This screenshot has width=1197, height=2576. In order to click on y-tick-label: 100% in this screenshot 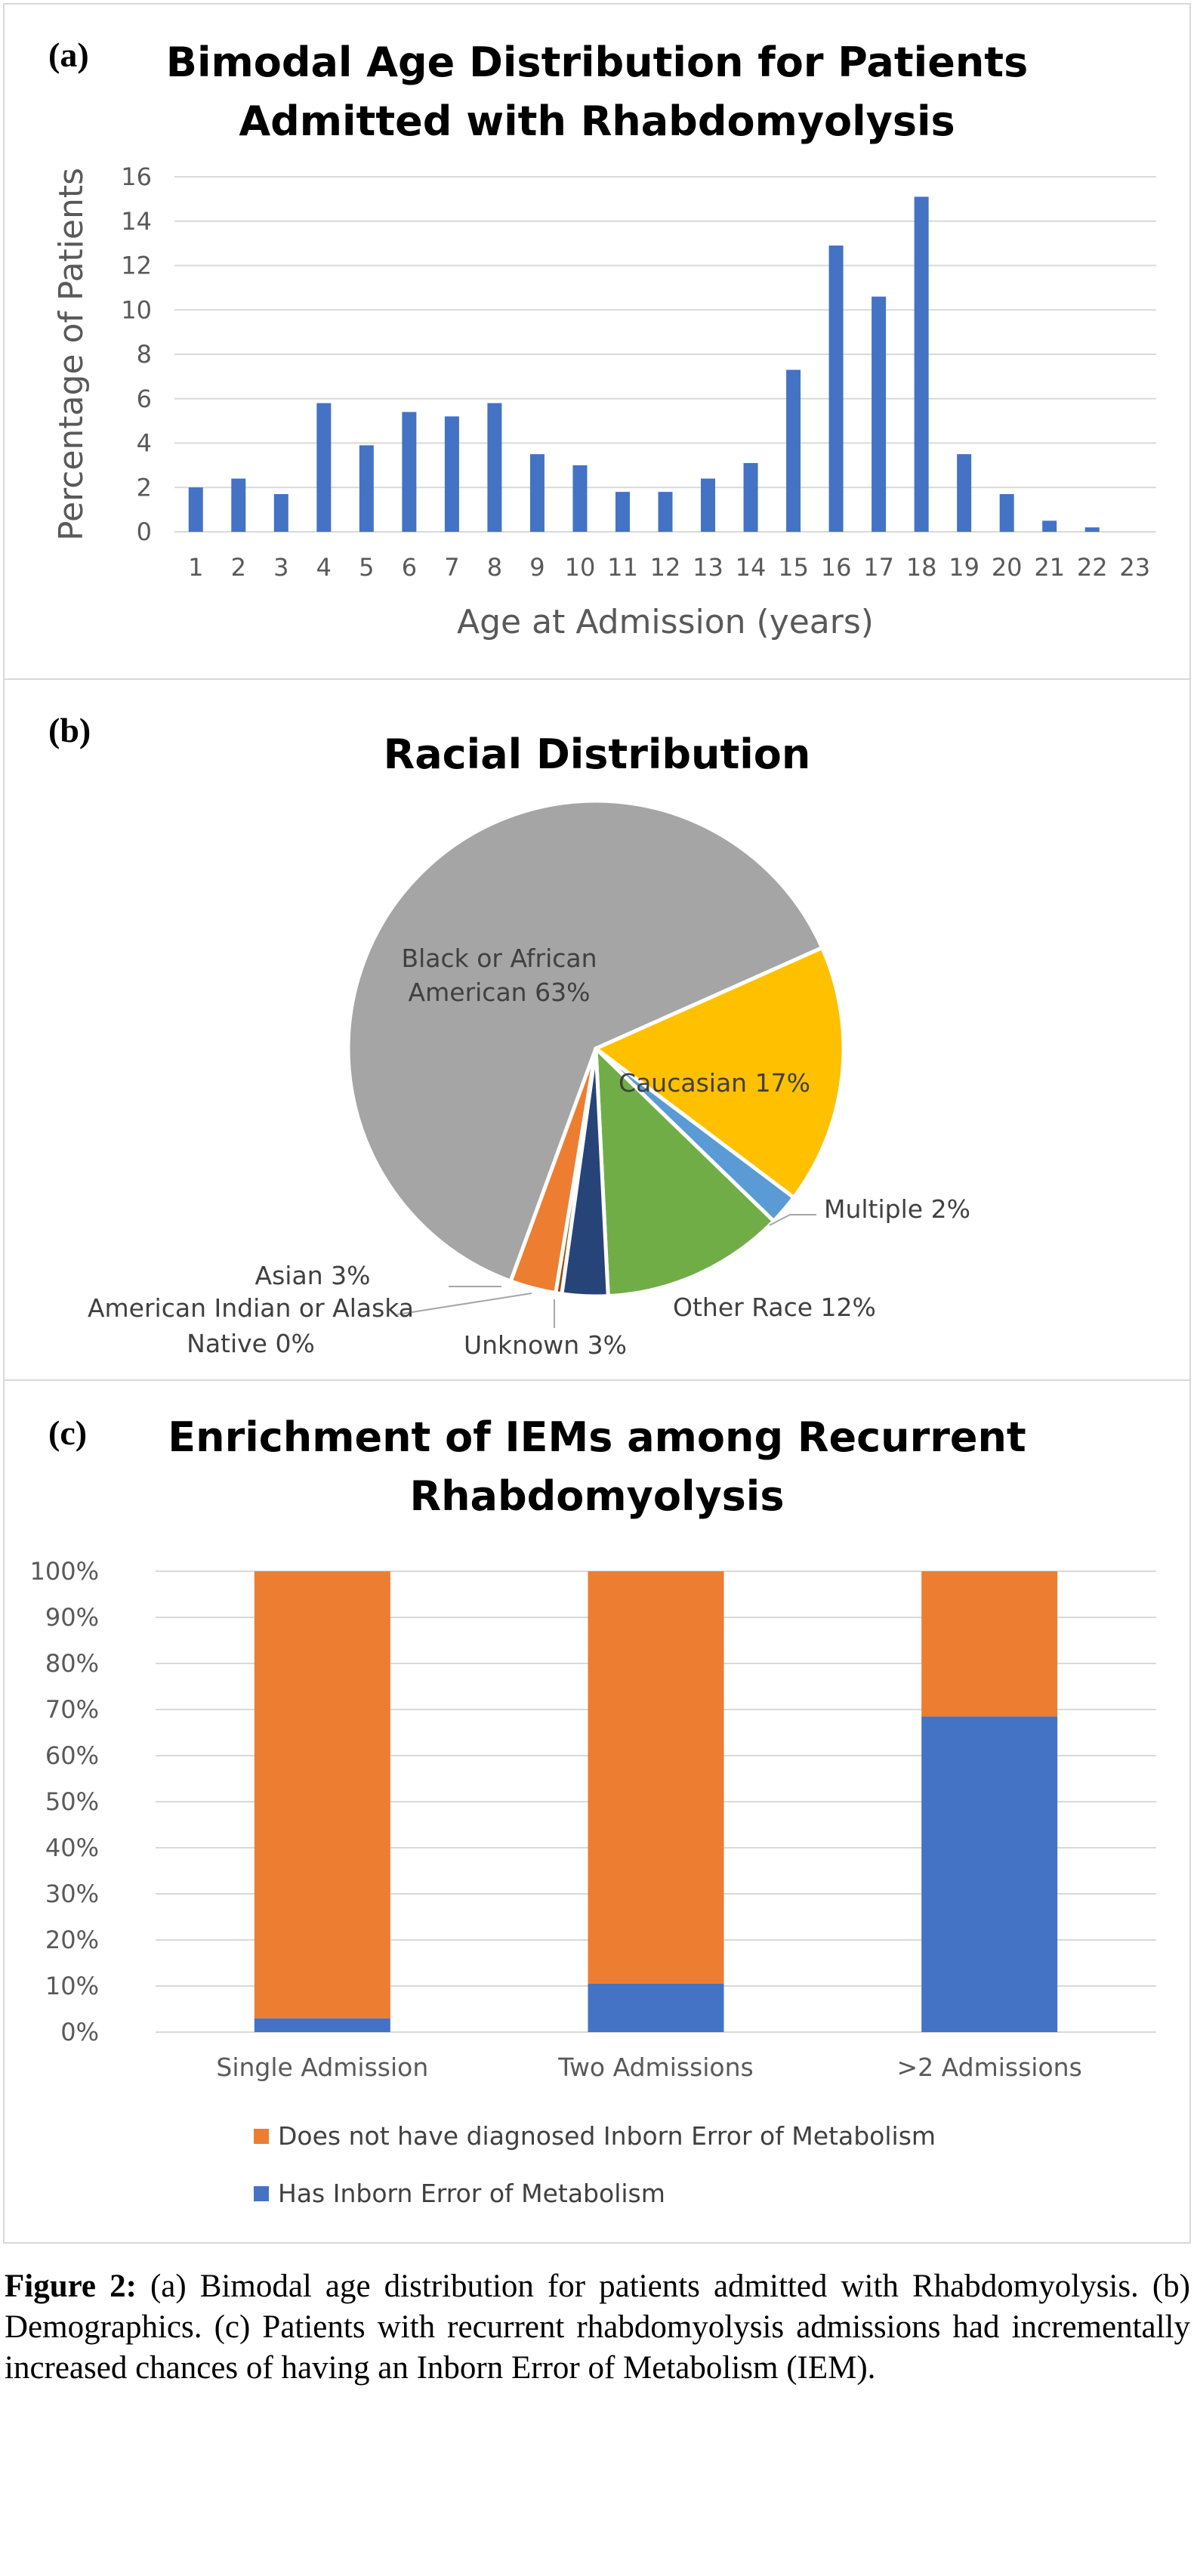, I will do `click(64, 1571)`.